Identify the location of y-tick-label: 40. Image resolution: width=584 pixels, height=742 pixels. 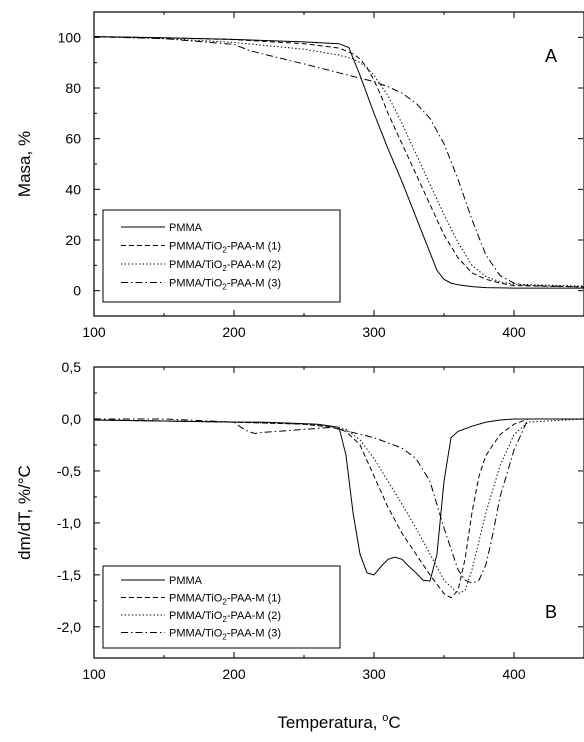
(73, 189).